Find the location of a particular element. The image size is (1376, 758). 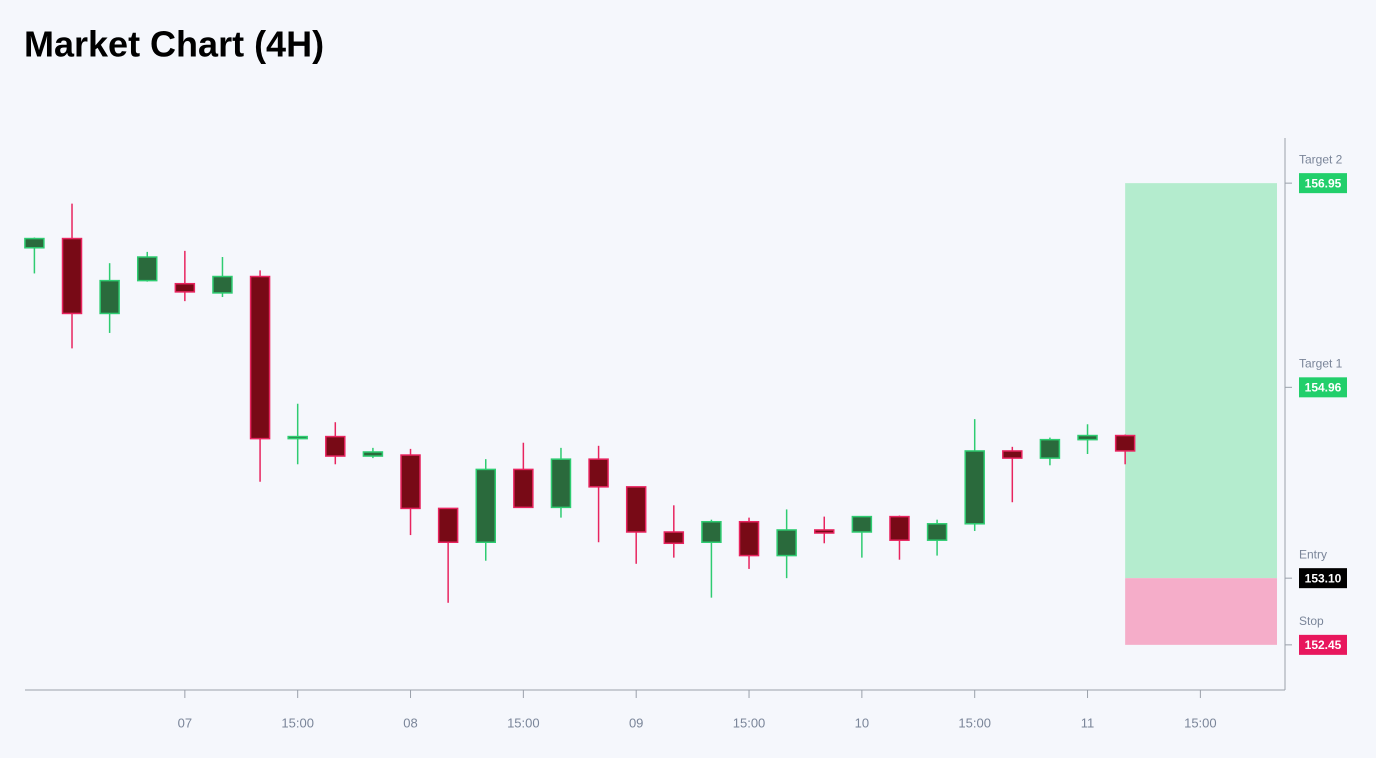

level-label: 153.10 is located at coordinates (1323, 578).